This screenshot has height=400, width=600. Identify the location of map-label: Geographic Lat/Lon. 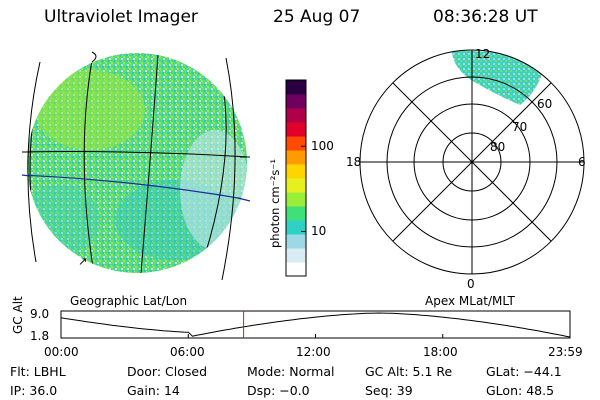
(129, 301).